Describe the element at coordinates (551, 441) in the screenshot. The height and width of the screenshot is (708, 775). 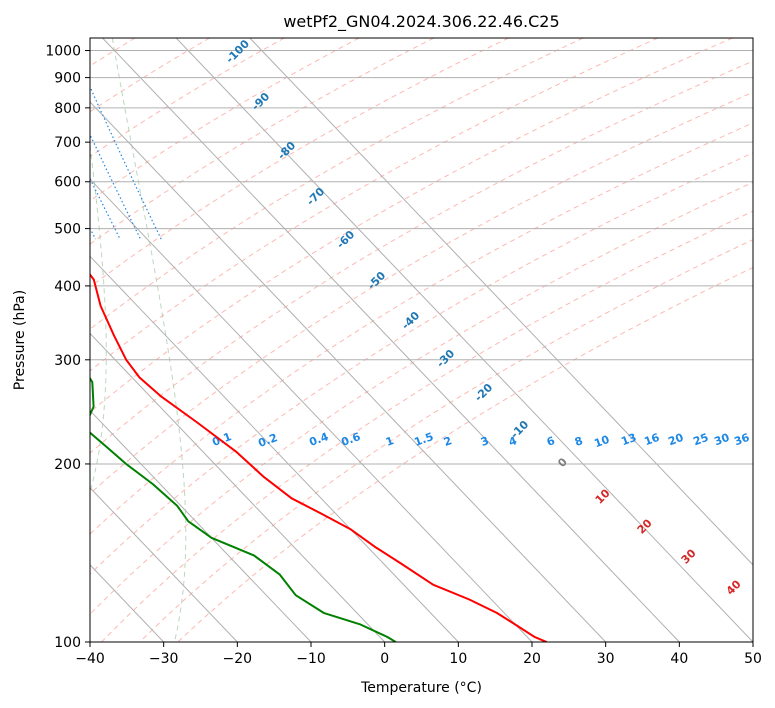
I see `mixing-ratio-label: 6` at that location.